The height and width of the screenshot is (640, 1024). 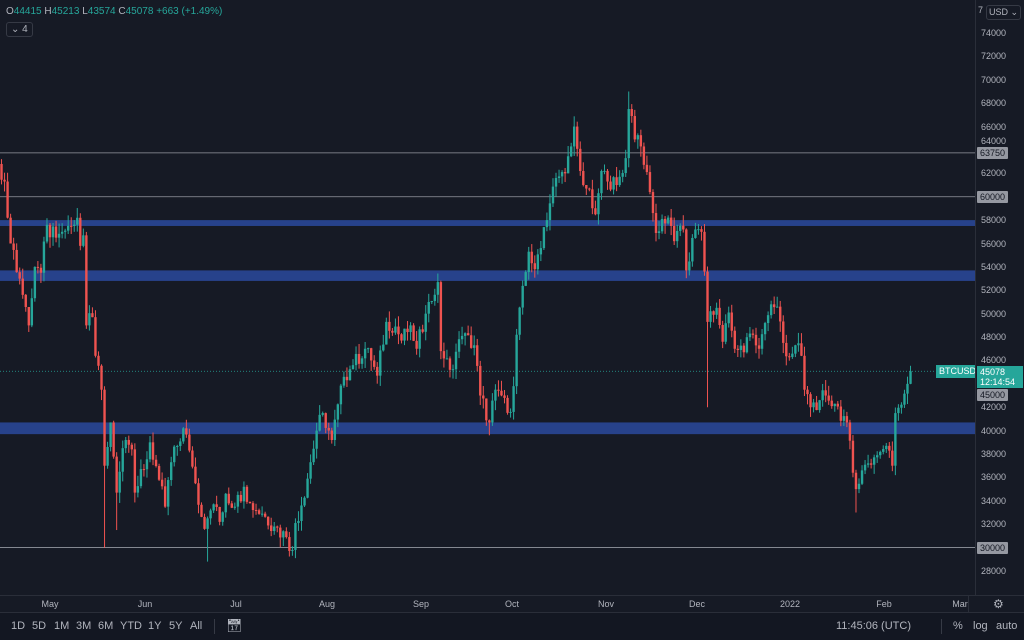 What do you see at coordinates (994, 430) in the screenshot?
I see `price-tick-label: 40000` at bounding box center [994, 430].